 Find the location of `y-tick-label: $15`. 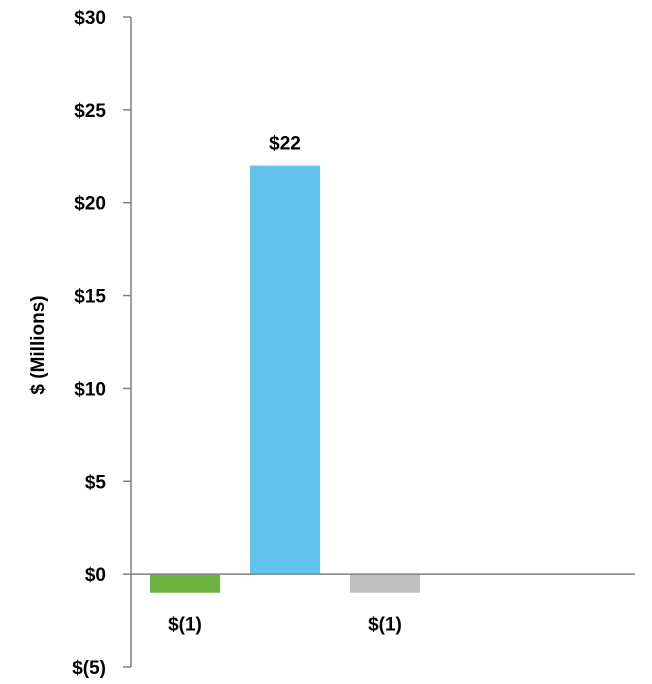

y-tick-label: $15 is located at coordinates (90, 297).